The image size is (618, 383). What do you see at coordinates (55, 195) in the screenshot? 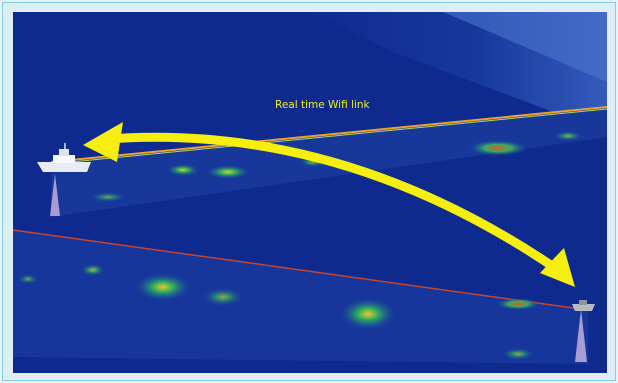
I see `left-sonar-beam` at bounding box center [55, 195].